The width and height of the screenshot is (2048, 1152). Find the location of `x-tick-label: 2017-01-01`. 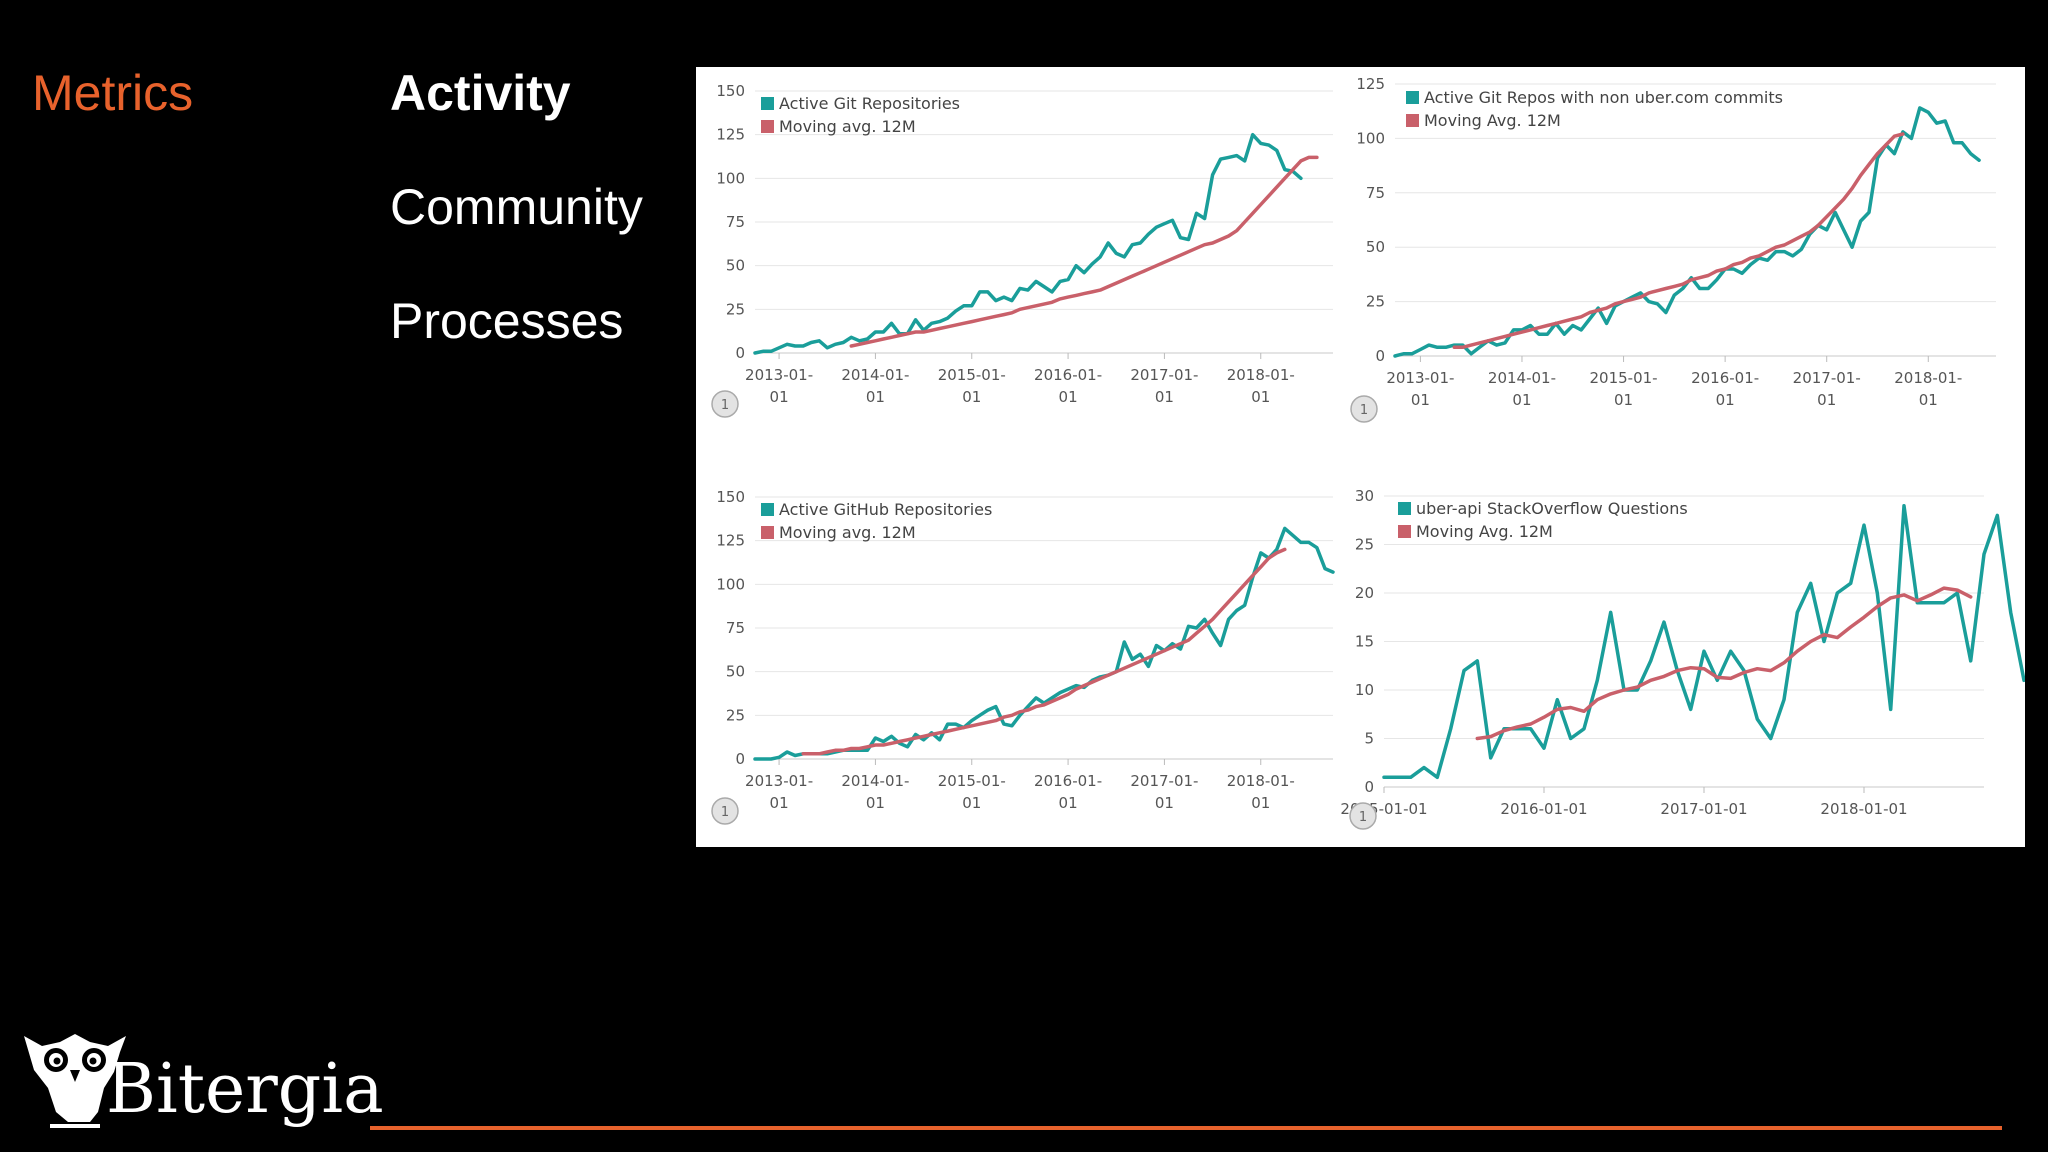

x-tick-label: 2017-01-01 is located at coordinates (1703, 809).